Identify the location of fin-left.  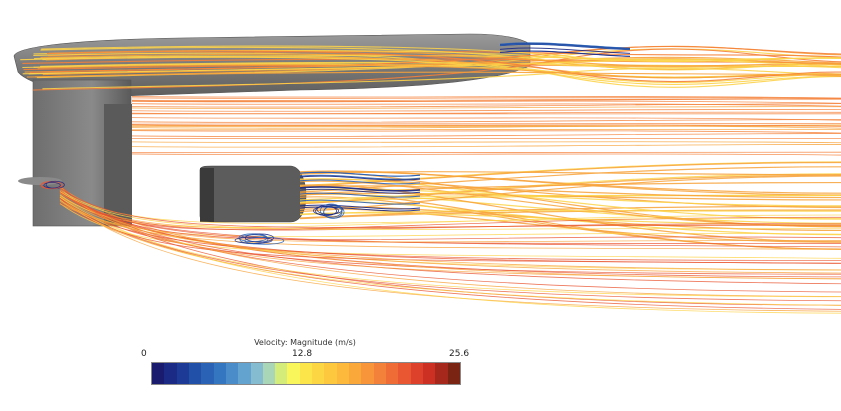
(40, 181).